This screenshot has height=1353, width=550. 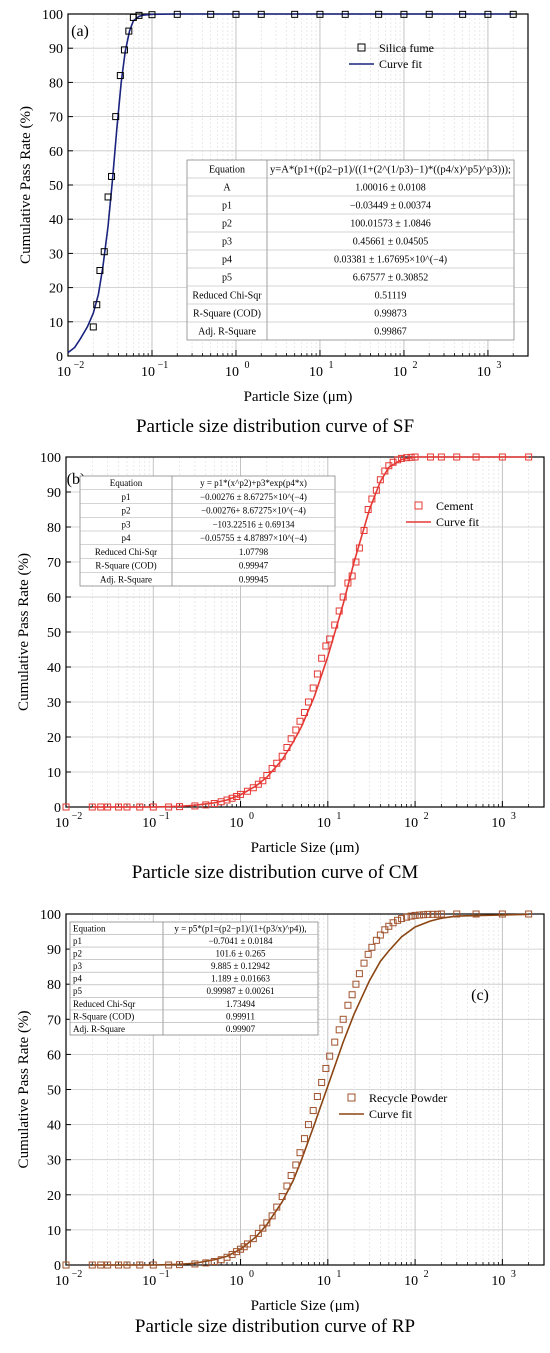 What do you see at coordinates (126, 497) in the screenshot?
I see `fit-table-label: p1` at bounding box center [126, 497].